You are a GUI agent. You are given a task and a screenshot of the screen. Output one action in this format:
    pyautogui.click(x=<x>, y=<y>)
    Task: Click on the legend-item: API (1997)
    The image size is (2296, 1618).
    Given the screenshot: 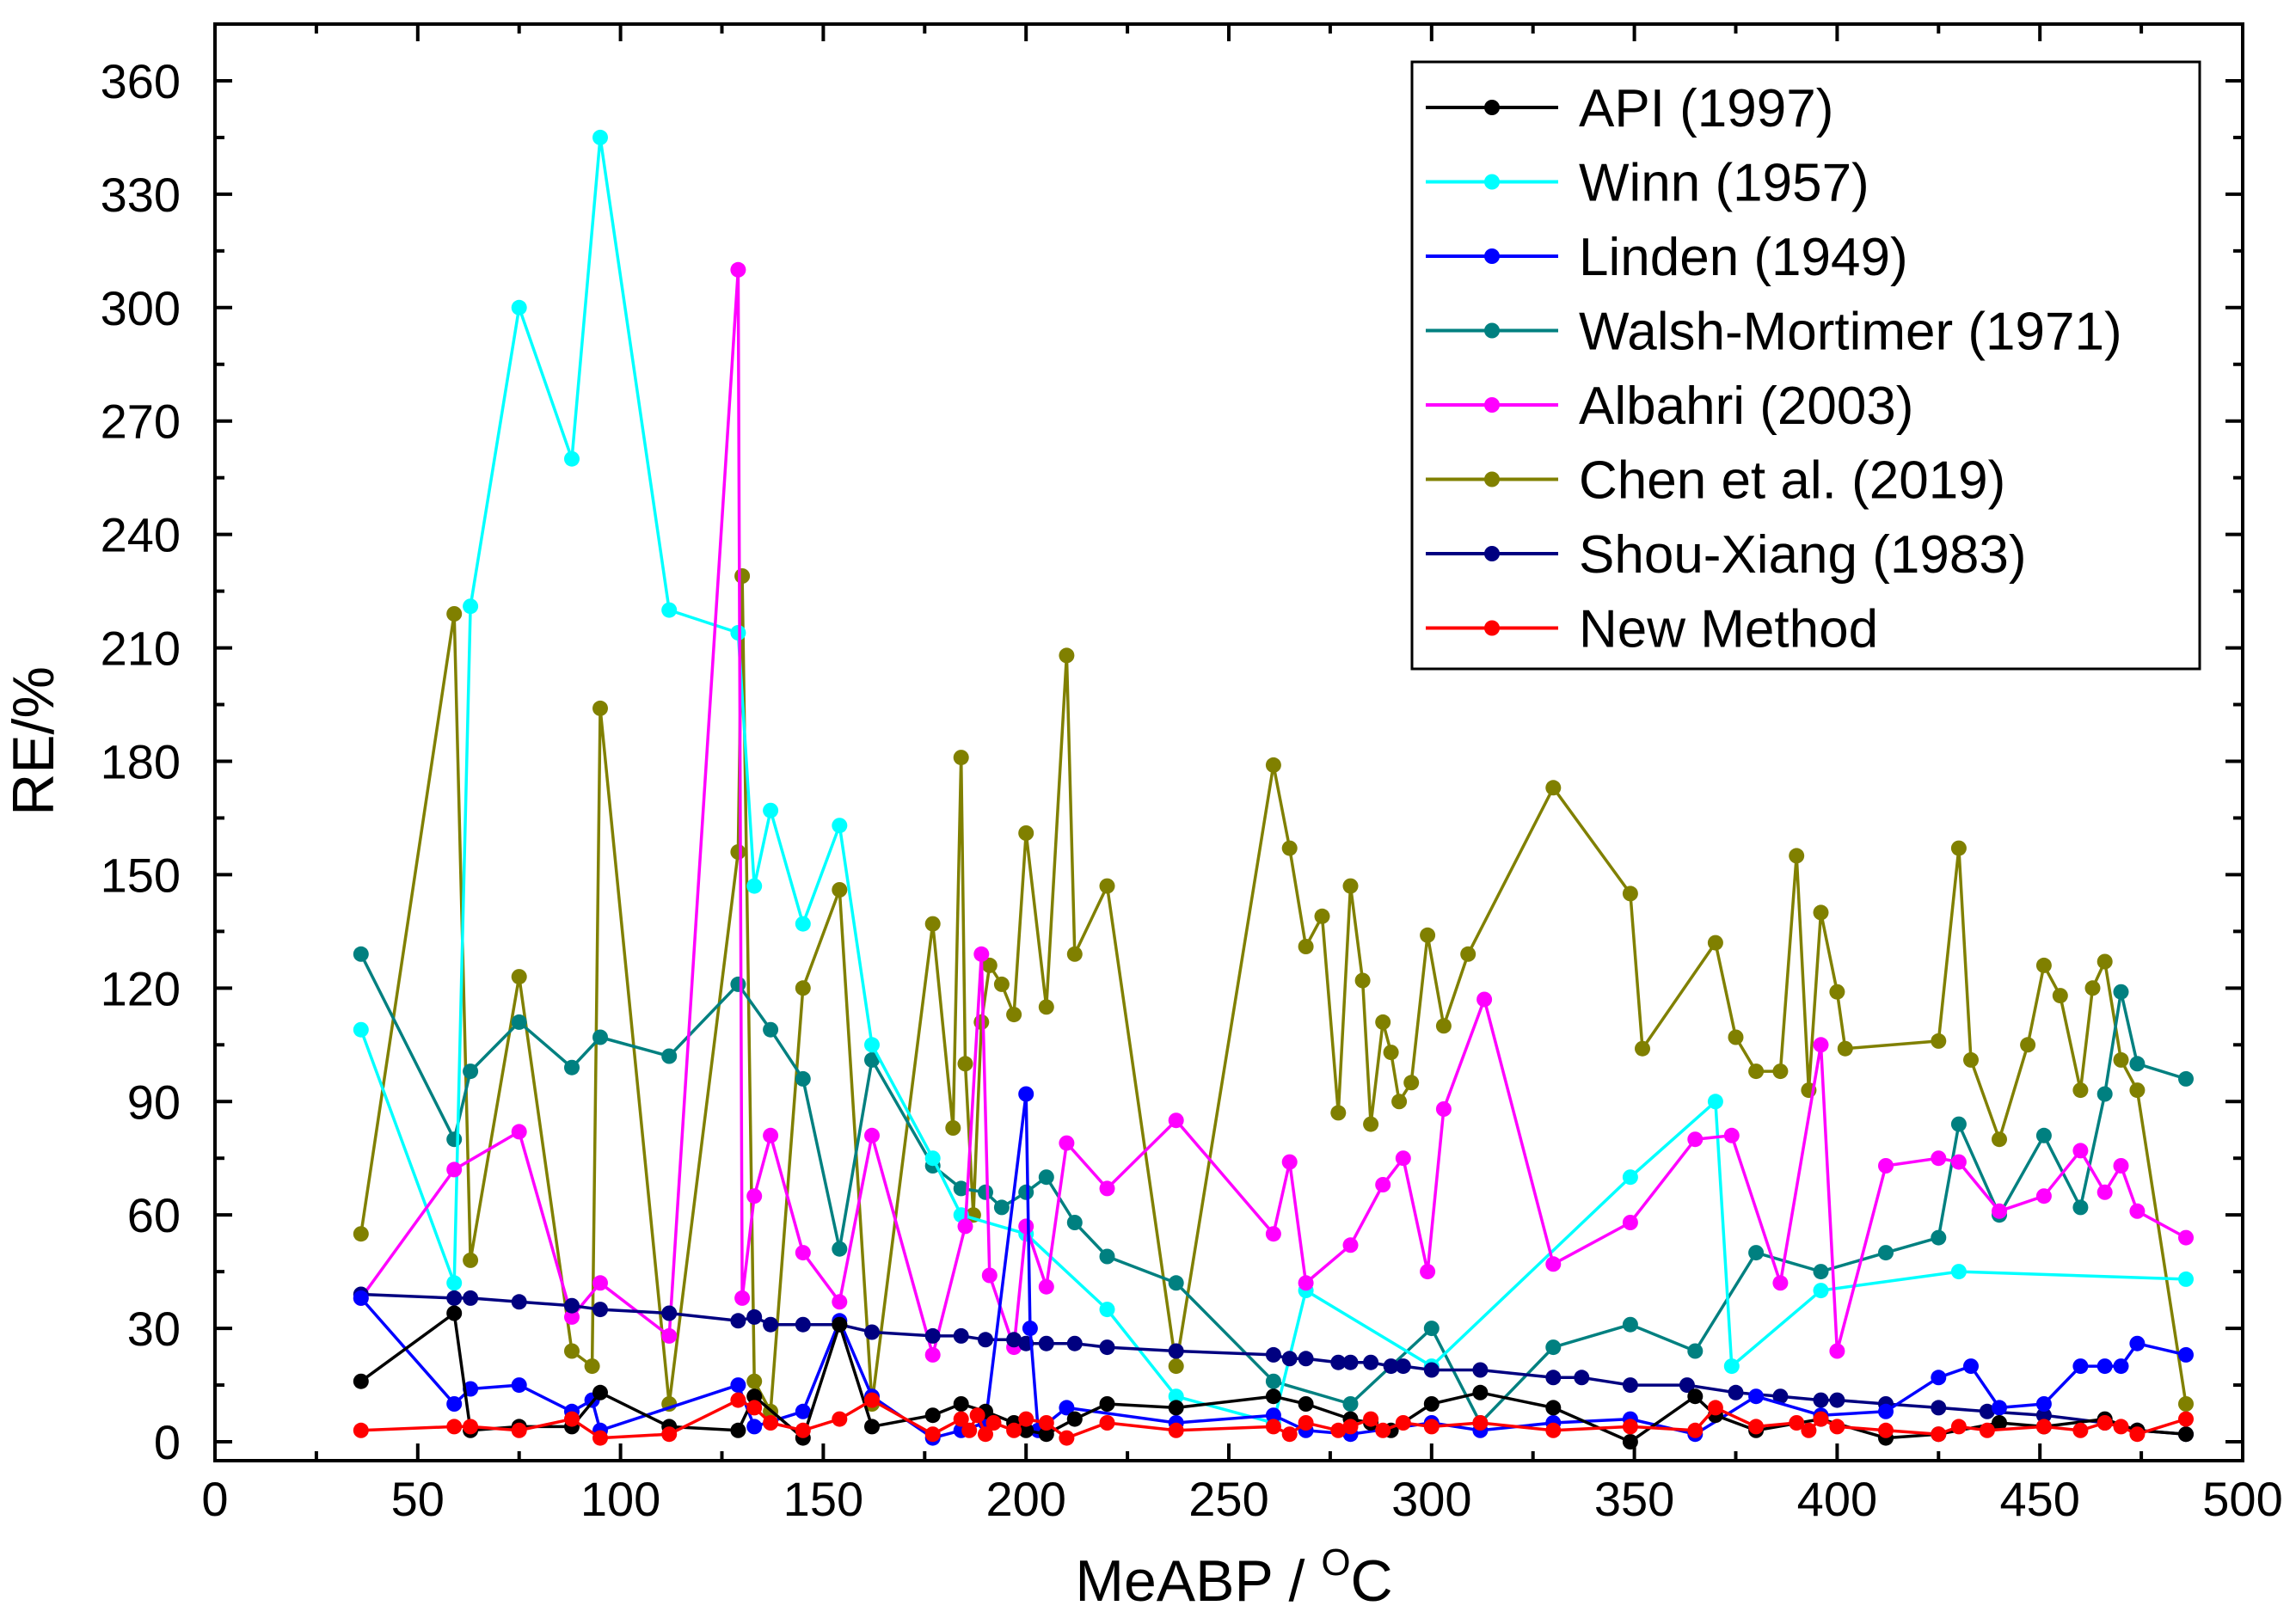 What is the action you would take?
    pyautogui.click(x=1629, y=108)
    